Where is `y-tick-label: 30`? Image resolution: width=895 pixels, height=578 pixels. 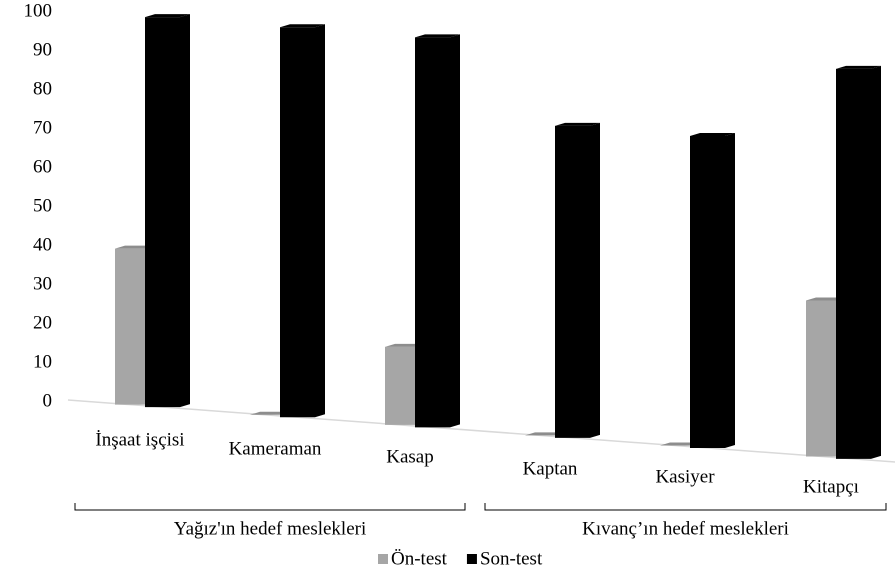 y-tick-label: 30 is located at coordinates (42, 283).